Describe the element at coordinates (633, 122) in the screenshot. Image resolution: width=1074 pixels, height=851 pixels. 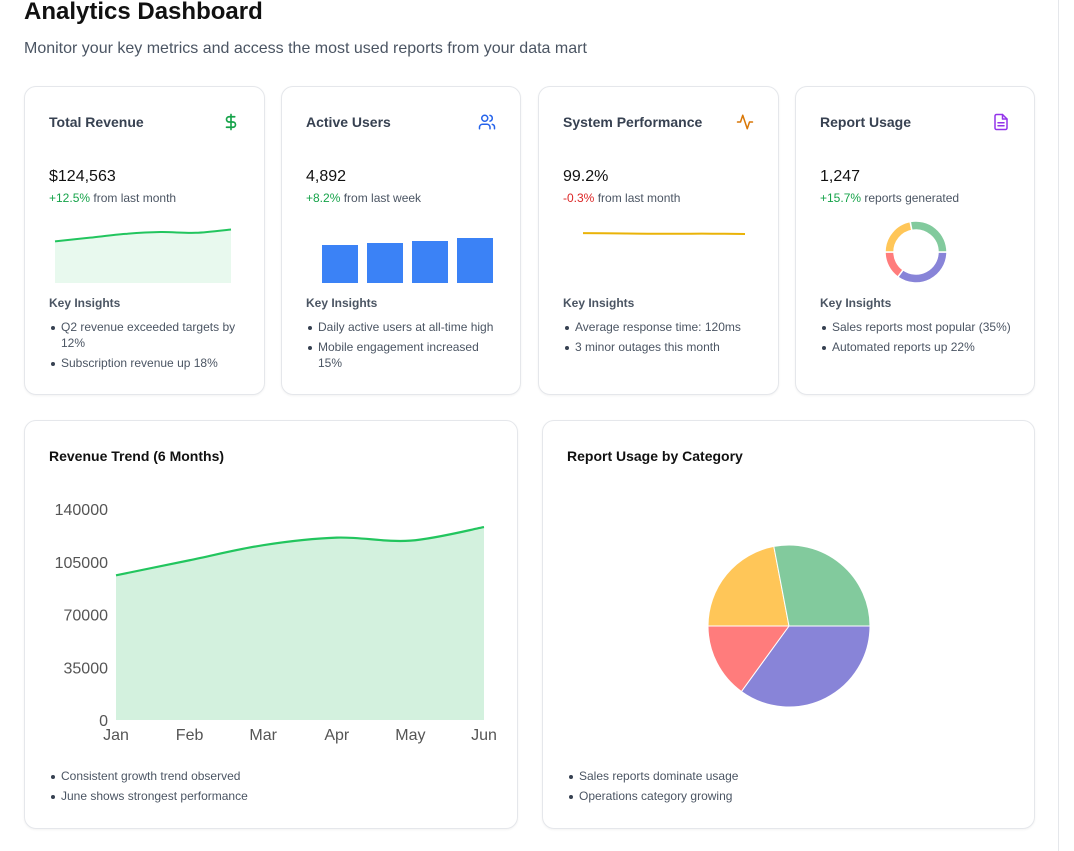
I see `card-title: System Performance` at that location.